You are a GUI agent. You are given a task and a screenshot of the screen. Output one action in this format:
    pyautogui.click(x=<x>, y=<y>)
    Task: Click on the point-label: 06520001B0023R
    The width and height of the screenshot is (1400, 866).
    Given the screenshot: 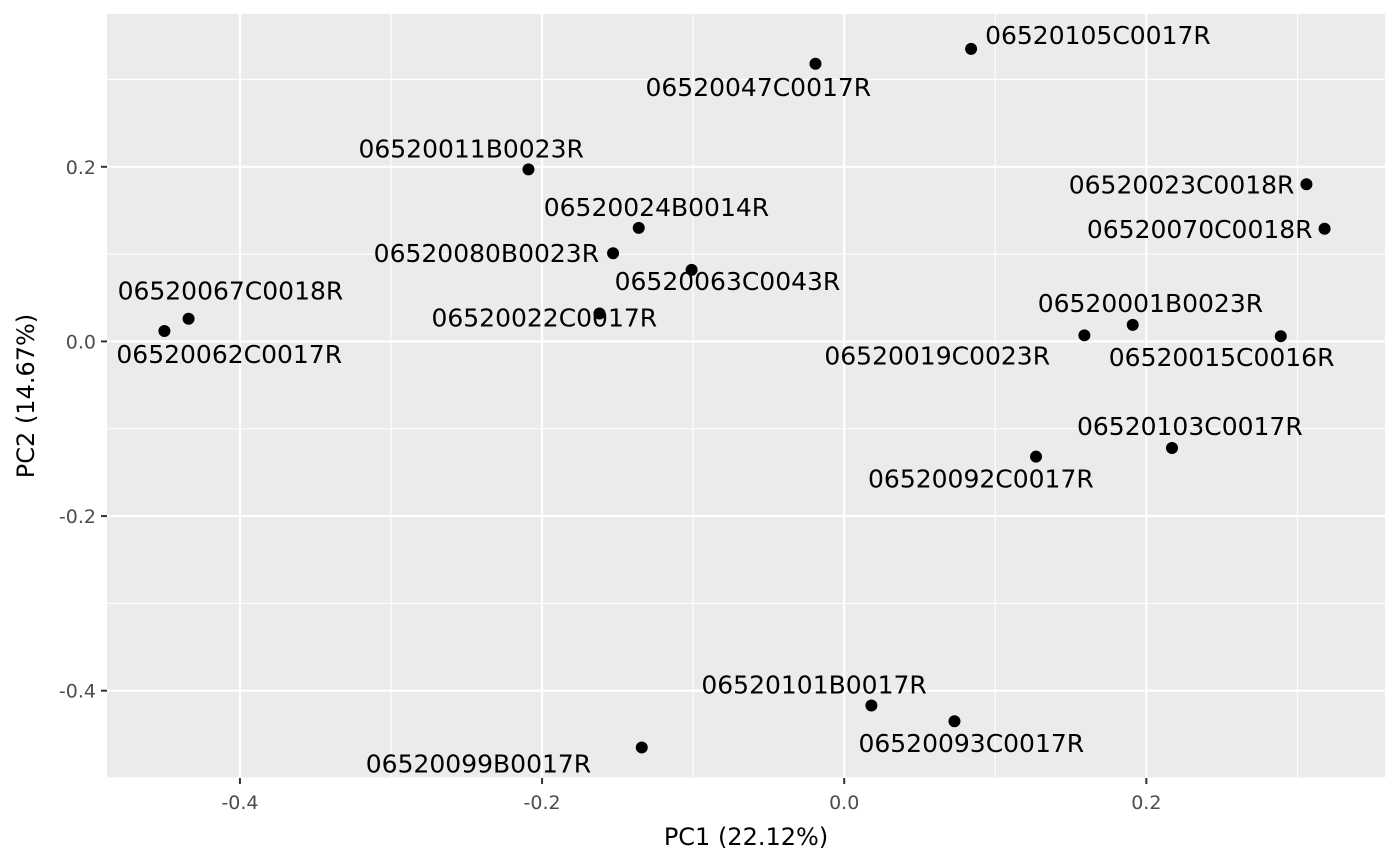 What is the action you would take?
    pyautogui.click(x=1150, y=303)
    